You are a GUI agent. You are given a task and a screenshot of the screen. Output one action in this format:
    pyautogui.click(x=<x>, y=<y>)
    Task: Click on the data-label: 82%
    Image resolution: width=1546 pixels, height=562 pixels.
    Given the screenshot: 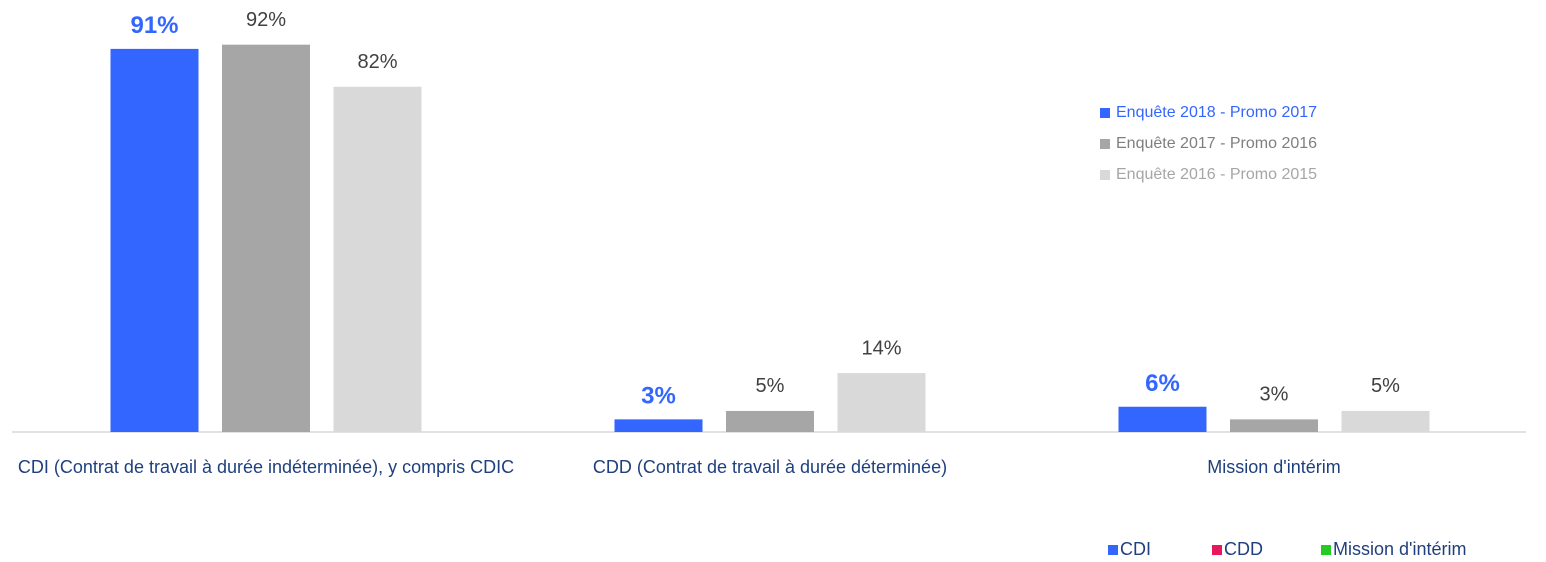 What is the action you would take?
    pyautogui.click(x=377, y=62)
    